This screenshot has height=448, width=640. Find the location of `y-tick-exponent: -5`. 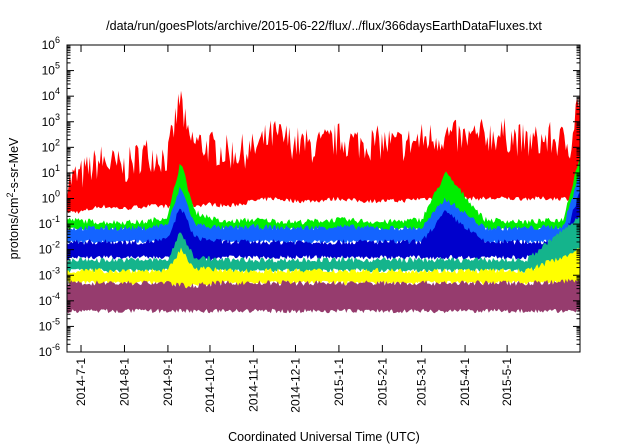

y-tick-exponent: -5 is located at coordinates (56, 321).